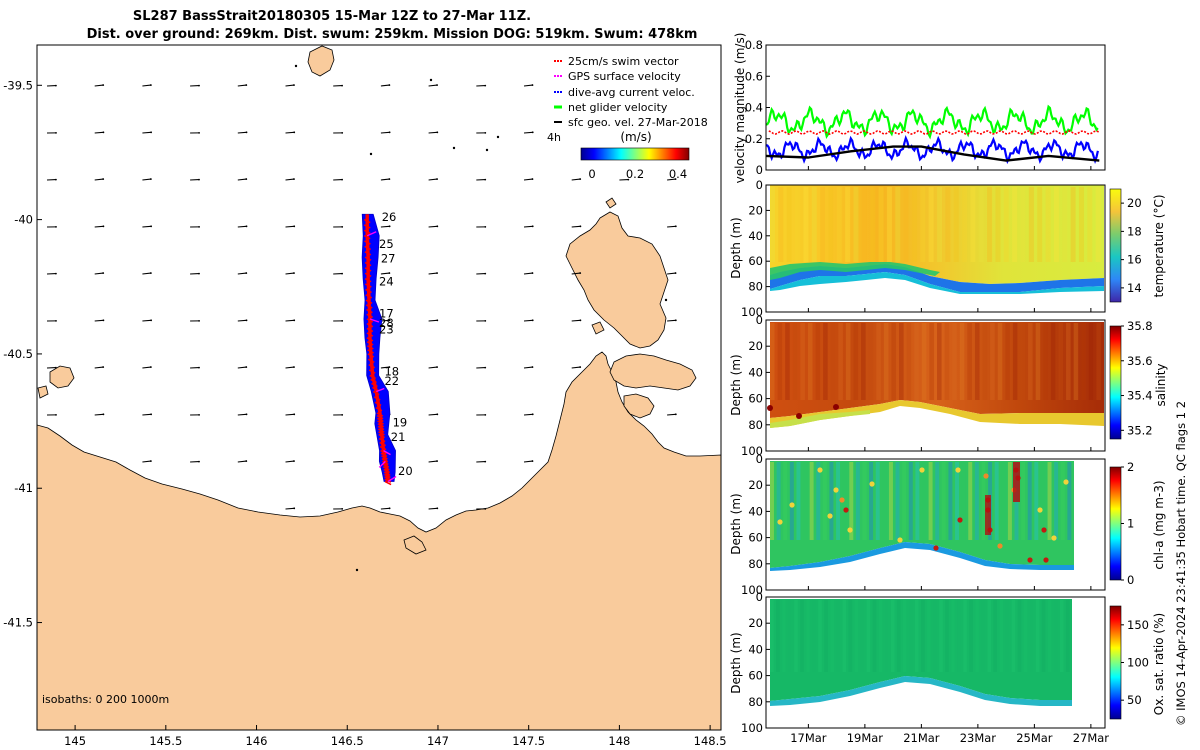 The width and height of the screenshot is (1200, 750). What do you see at coordinates (1091, 738) in the screenshot?
I see `time-tick-label: 27Mar` at bounding box center [1091, 738].